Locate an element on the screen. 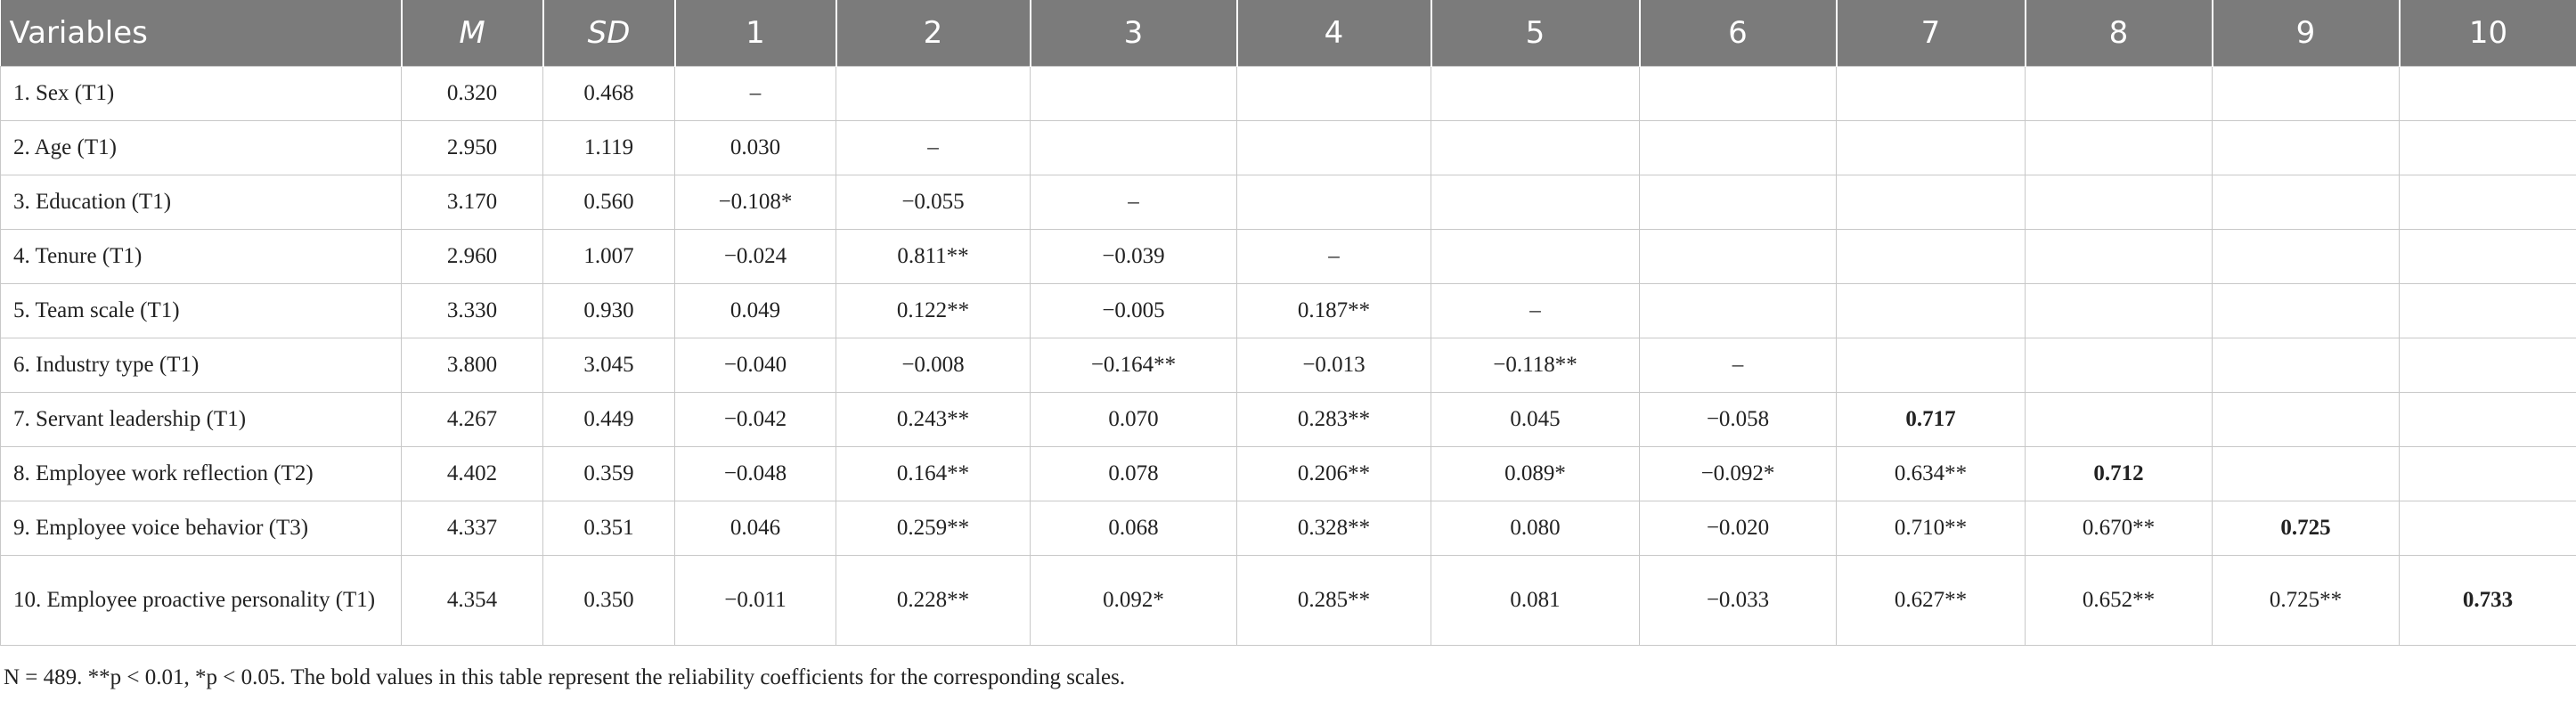 The width and height of the screenshot is (2576, 709). cell: −0.033 is located at coordinates (1738, 601).